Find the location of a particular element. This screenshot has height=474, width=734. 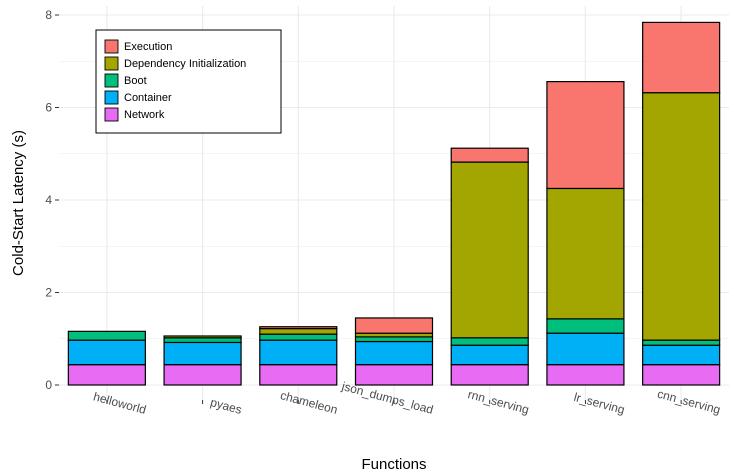

y-tick-label: 4 is located at coordinates (48, 200).